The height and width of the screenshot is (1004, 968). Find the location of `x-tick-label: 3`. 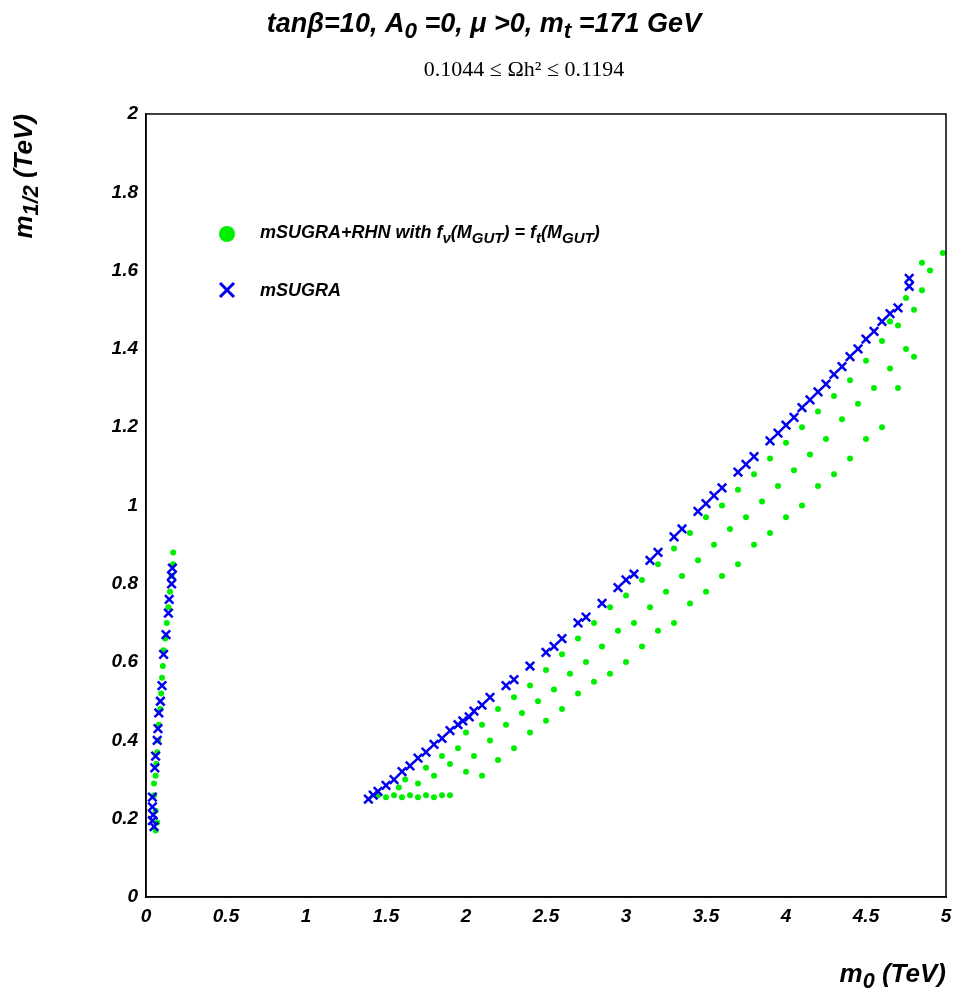

x-tick-label: 3 is located at coordinates (626, 915).